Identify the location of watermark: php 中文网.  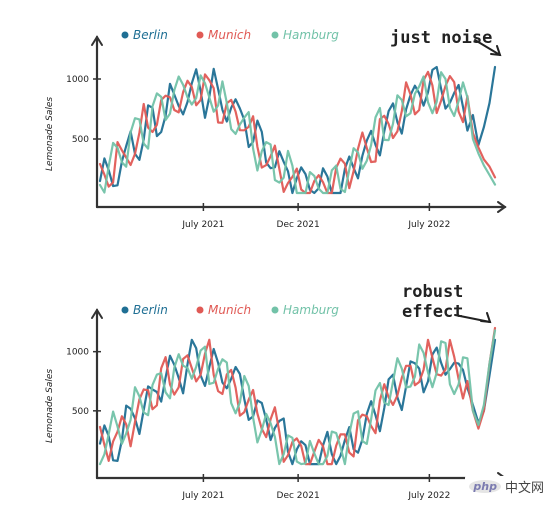
(506, 486).